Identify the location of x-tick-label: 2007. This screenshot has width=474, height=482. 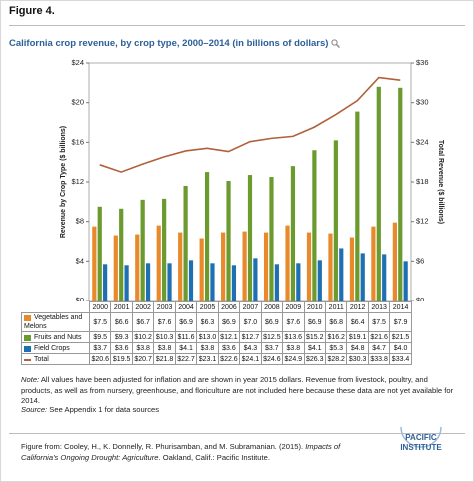
(250, 307).